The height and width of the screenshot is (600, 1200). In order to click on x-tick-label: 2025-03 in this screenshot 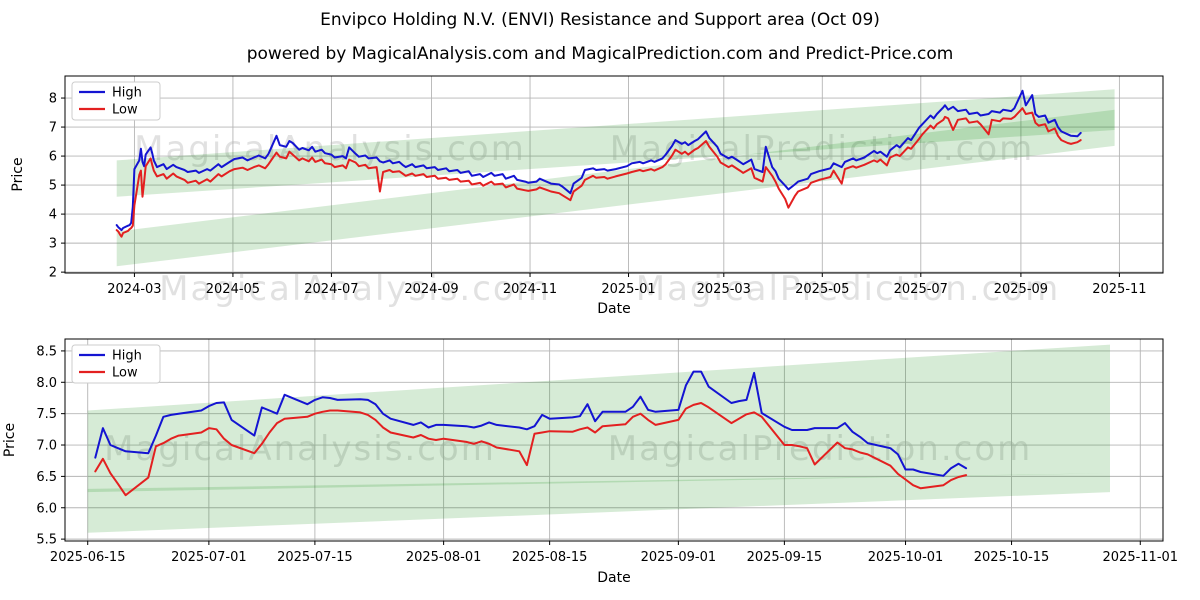, I will do `click(724, 289)`.